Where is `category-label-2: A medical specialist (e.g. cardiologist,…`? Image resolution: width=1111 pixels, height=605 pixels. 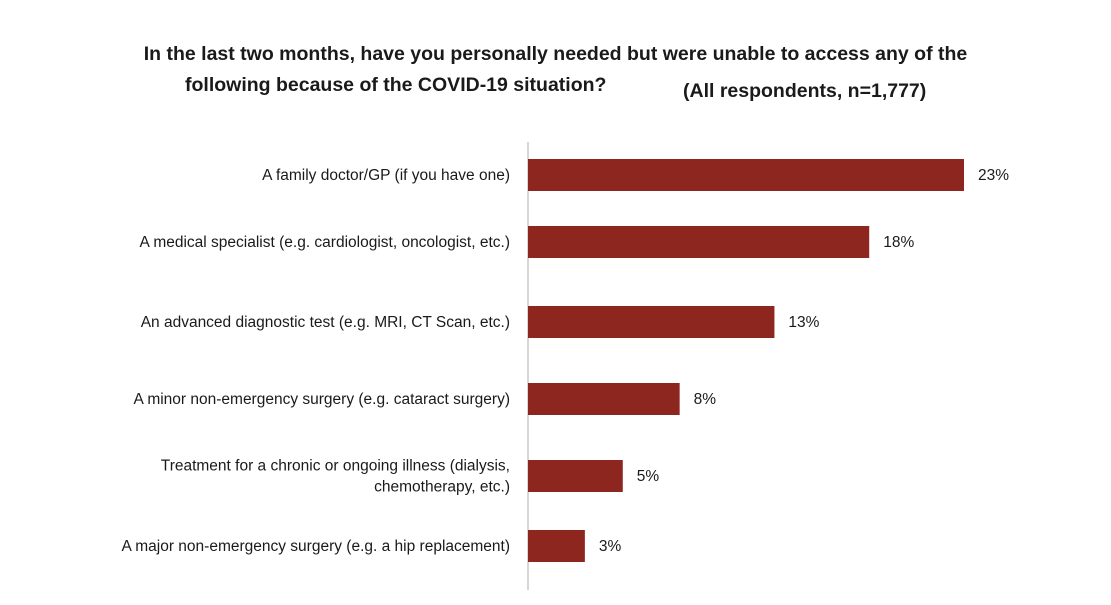
category-label-2: A medical specialist (e.g. cardiologist,… is located at coordinates (325, 242).